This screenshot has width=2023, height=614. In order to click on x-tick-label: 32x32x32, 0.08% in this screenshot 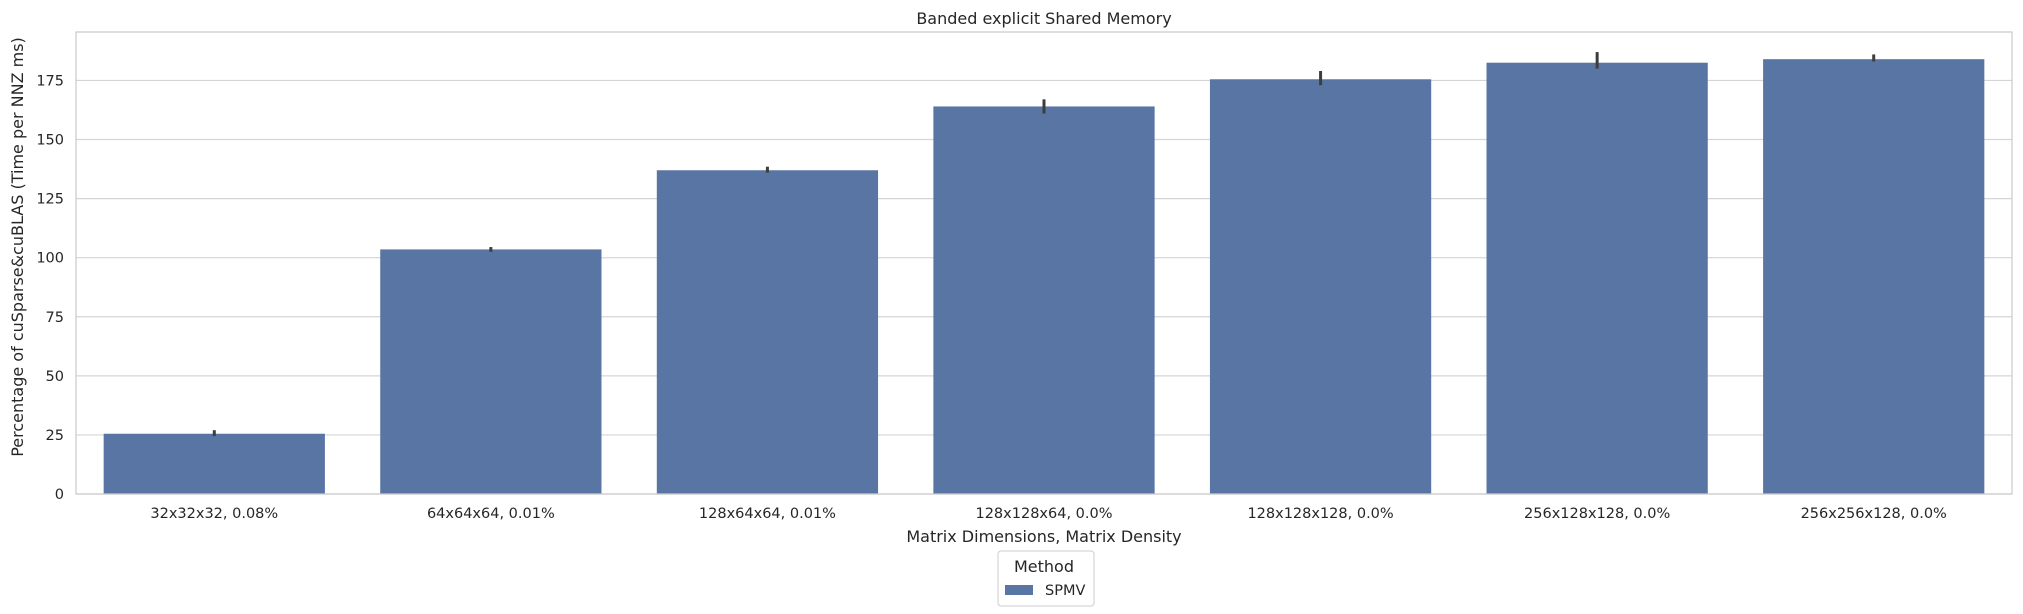, I will do `click(214, 514)`.